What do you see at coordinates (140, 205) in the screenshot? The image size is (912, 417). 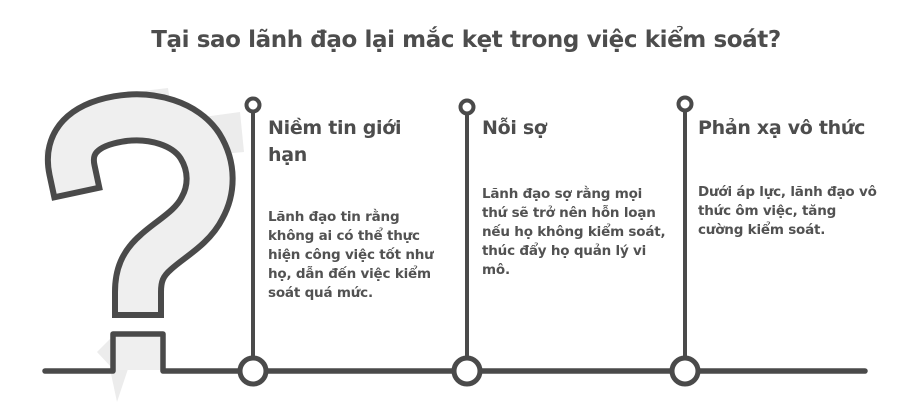 I see `question-mark-fill` at bounding box center [140, 205].